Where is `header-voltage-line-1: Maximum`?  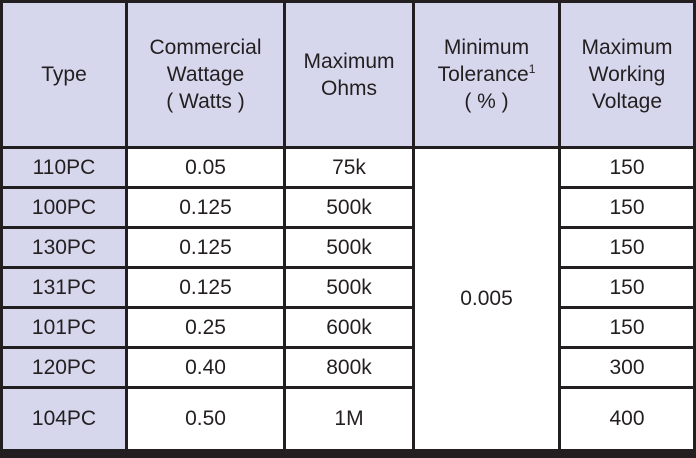
header-voltage-line-1: Maximum is located at coordinates (627, 47).